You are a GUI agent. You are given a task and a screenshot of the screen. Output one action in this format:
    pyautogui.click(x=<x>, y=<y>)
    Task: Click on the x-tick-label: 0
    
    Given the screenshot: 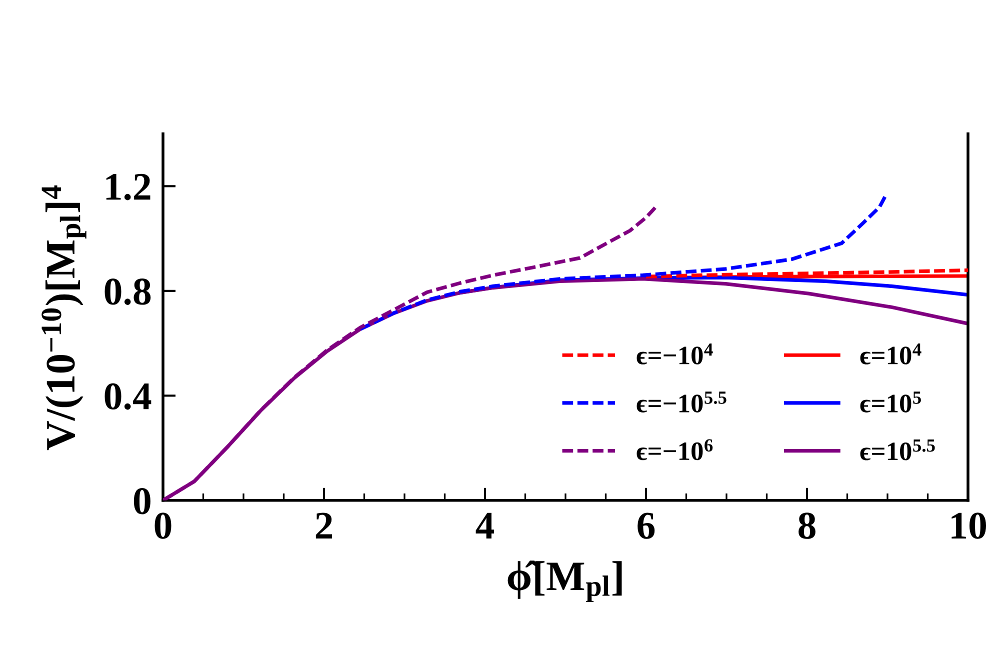 What is the action you would take?
    pyautogui.click(x=163, y=525)
    